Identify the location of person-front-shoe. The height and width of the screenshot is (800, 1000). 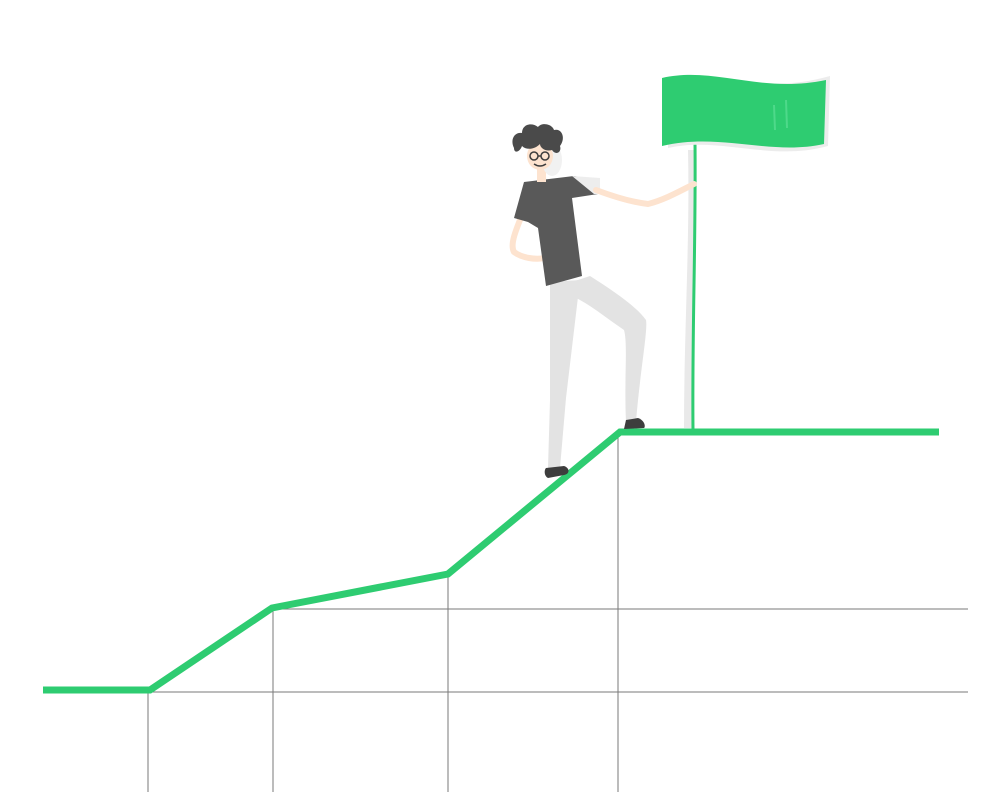
(634, 423).